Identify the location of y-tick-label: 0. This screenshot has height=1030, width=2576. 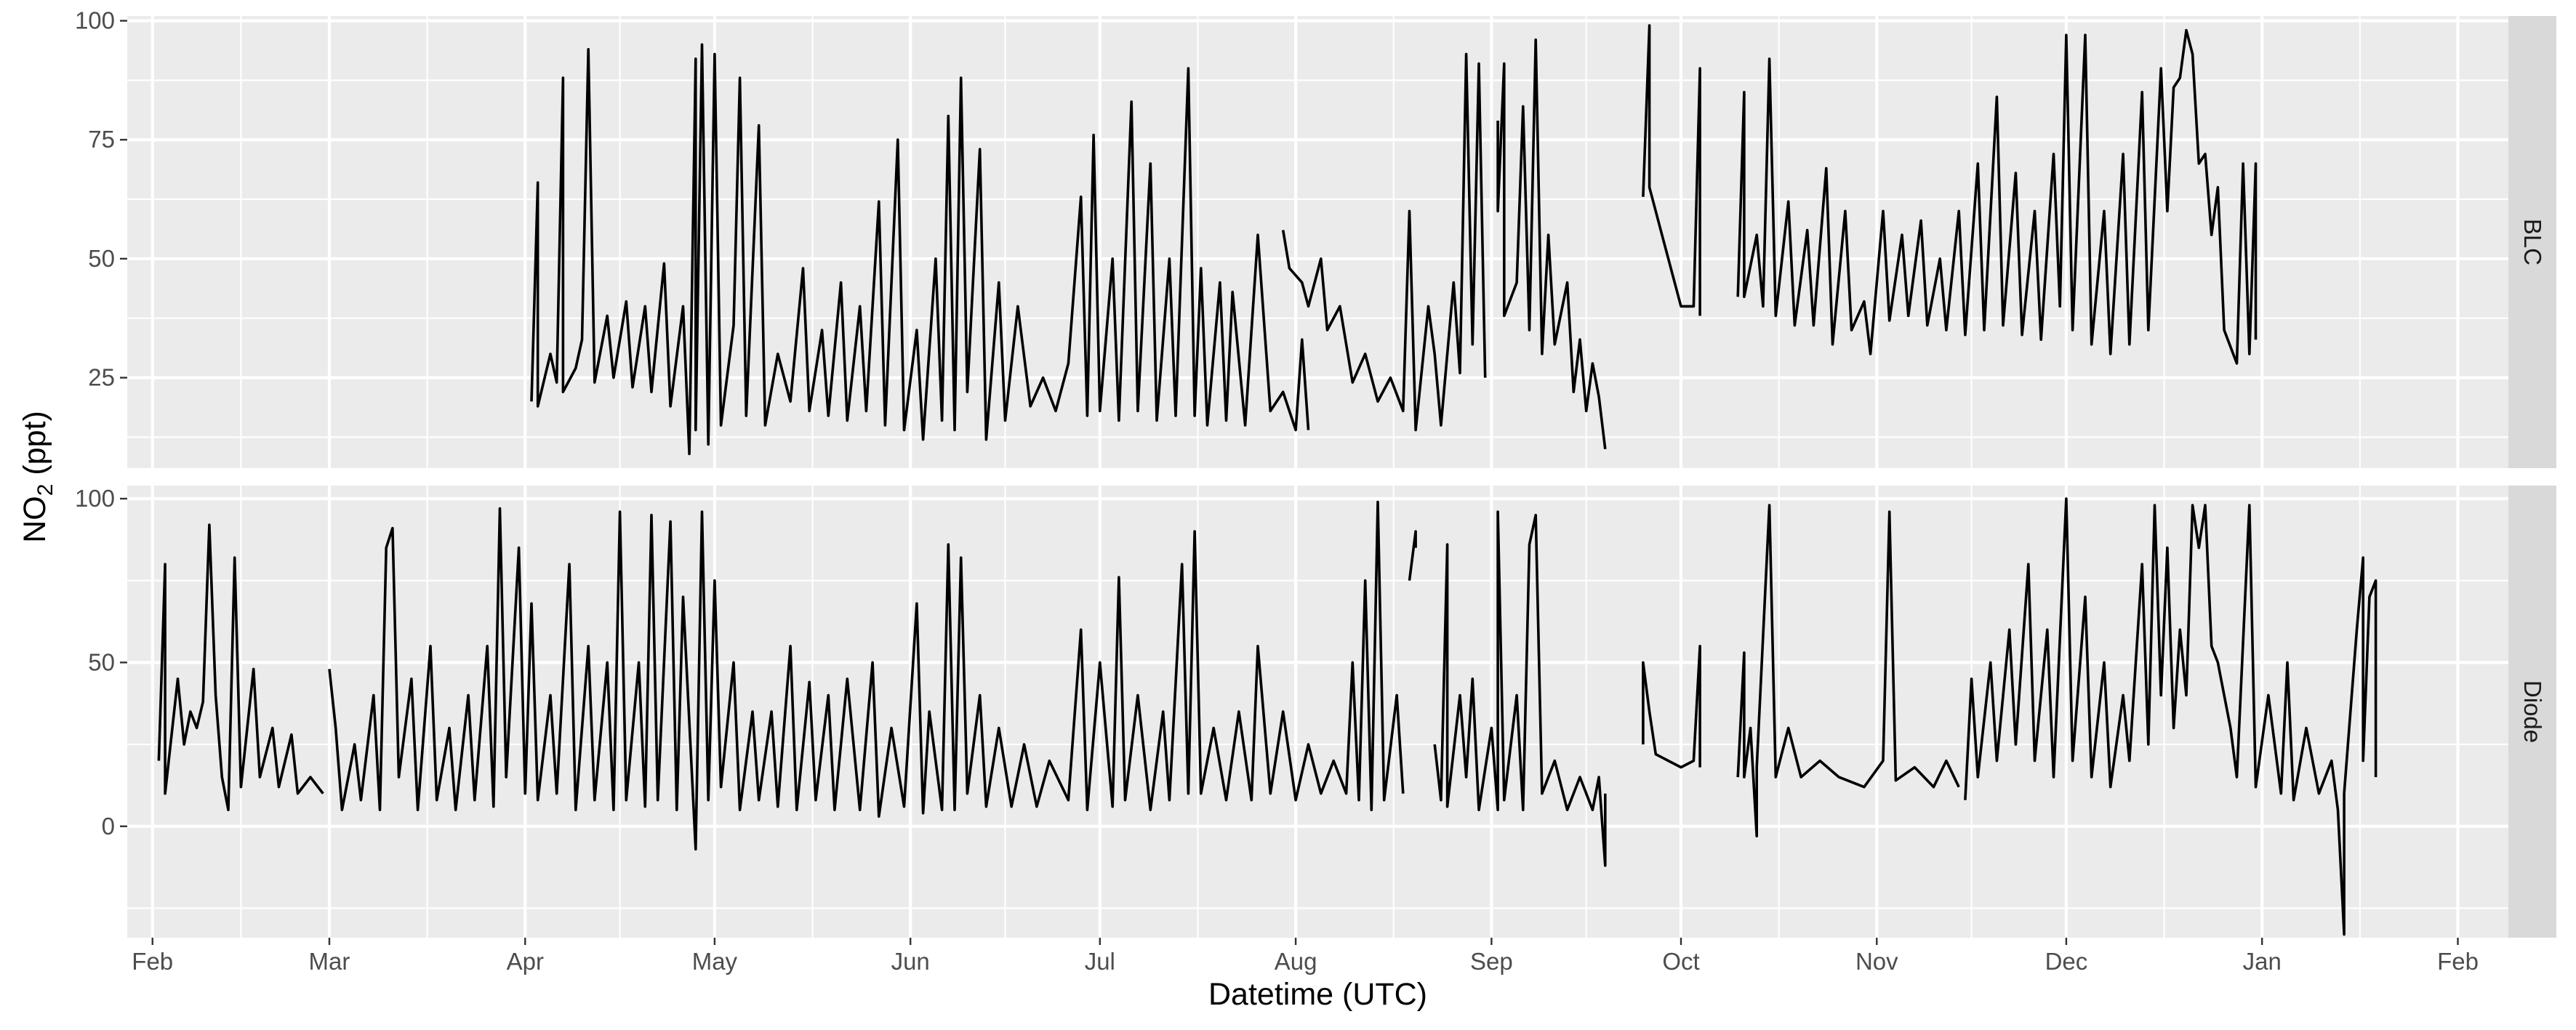
(108, 827).